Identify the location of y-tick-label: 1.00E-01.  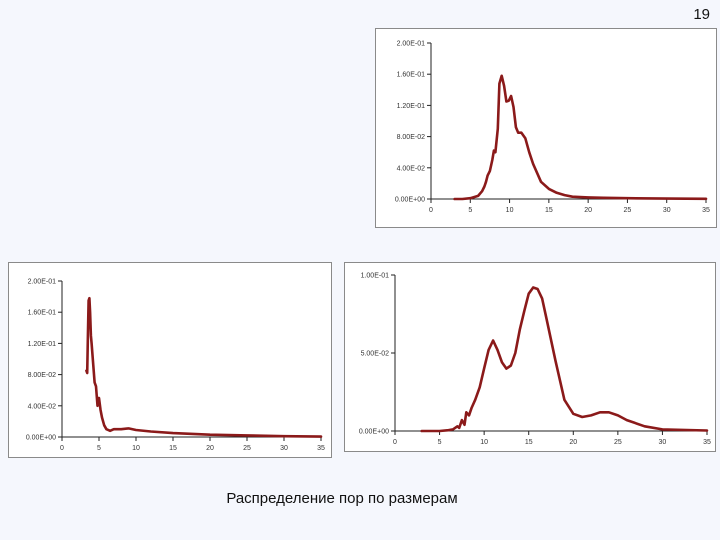
(375, 276).